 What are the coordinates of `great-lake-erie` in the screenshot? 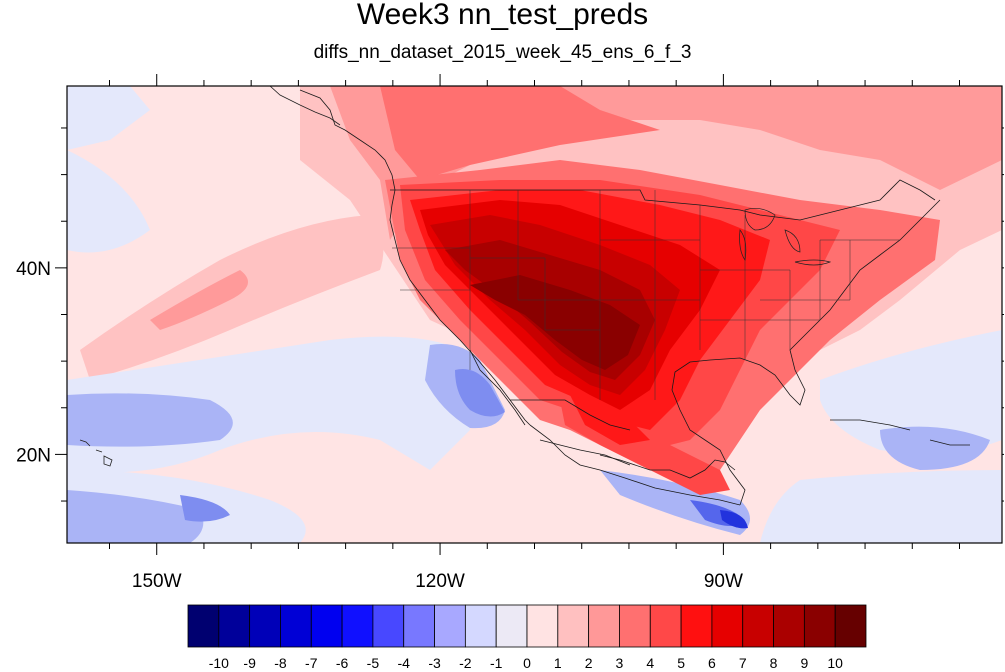 It's located at (813, 262).